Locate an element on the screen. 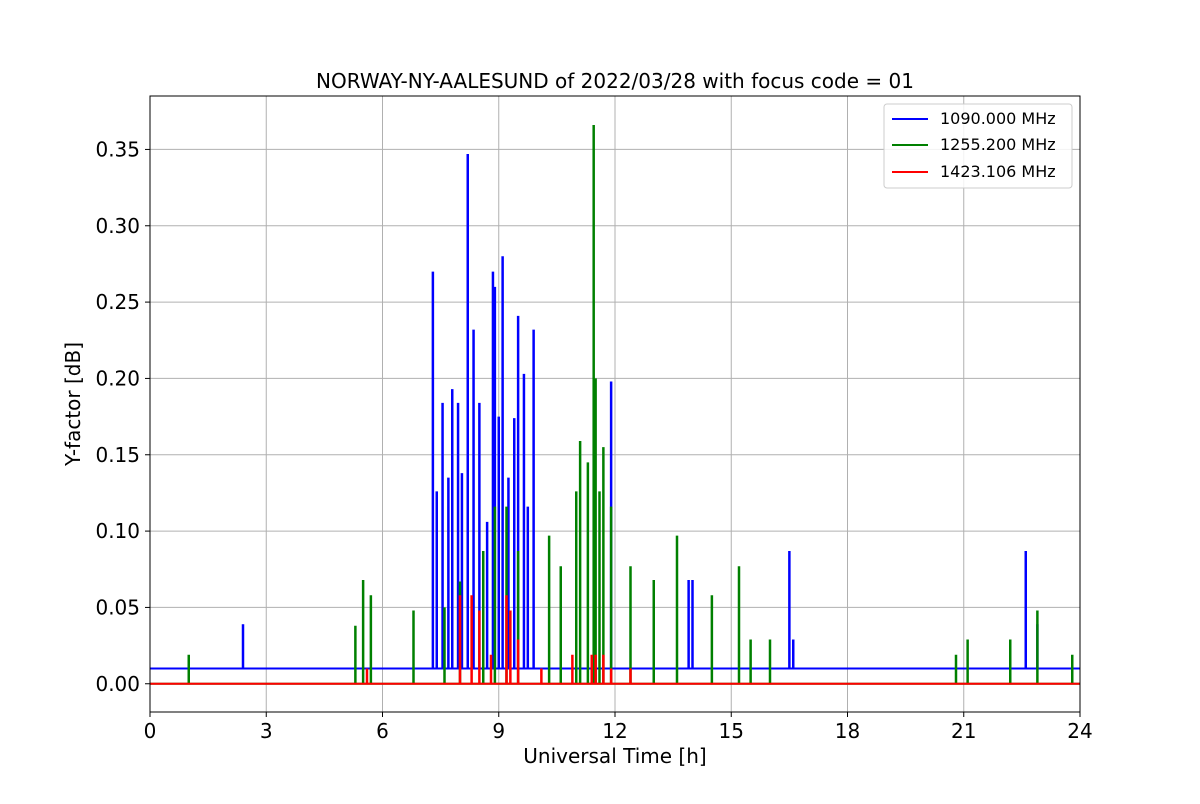 The width and height of the screenshot is (1200, 804). y-tick-label: 0.05 is located at coordinates (117, 607).